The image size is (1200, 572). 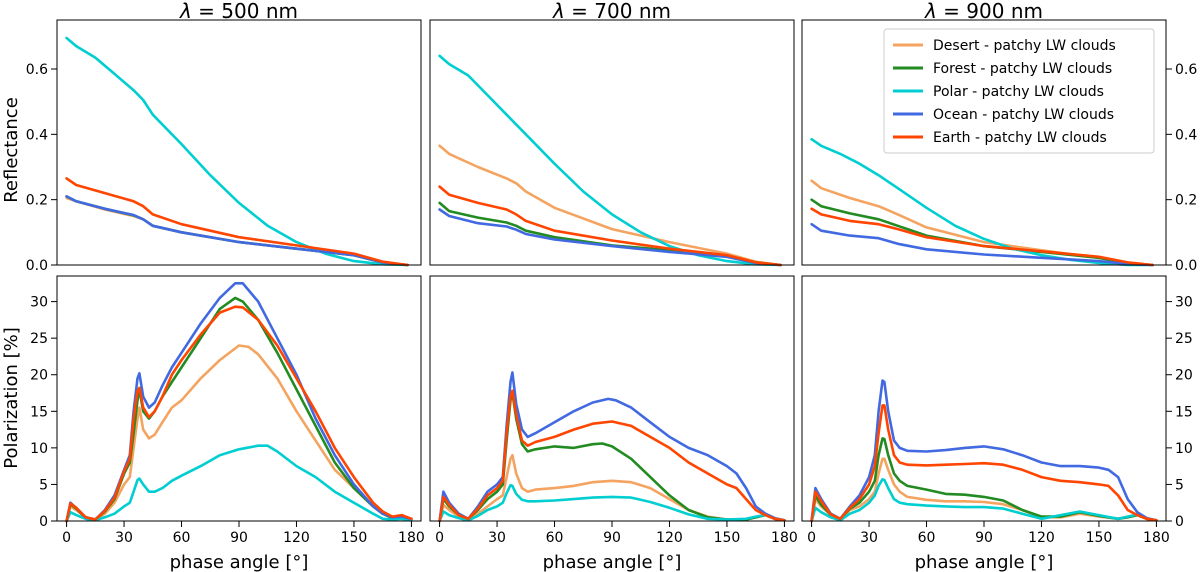 What do you see at coordinates (927, 538) in the screenshot?
I see `x-tick-label-r2c3-60: 60` at bounding box center [927, 538].